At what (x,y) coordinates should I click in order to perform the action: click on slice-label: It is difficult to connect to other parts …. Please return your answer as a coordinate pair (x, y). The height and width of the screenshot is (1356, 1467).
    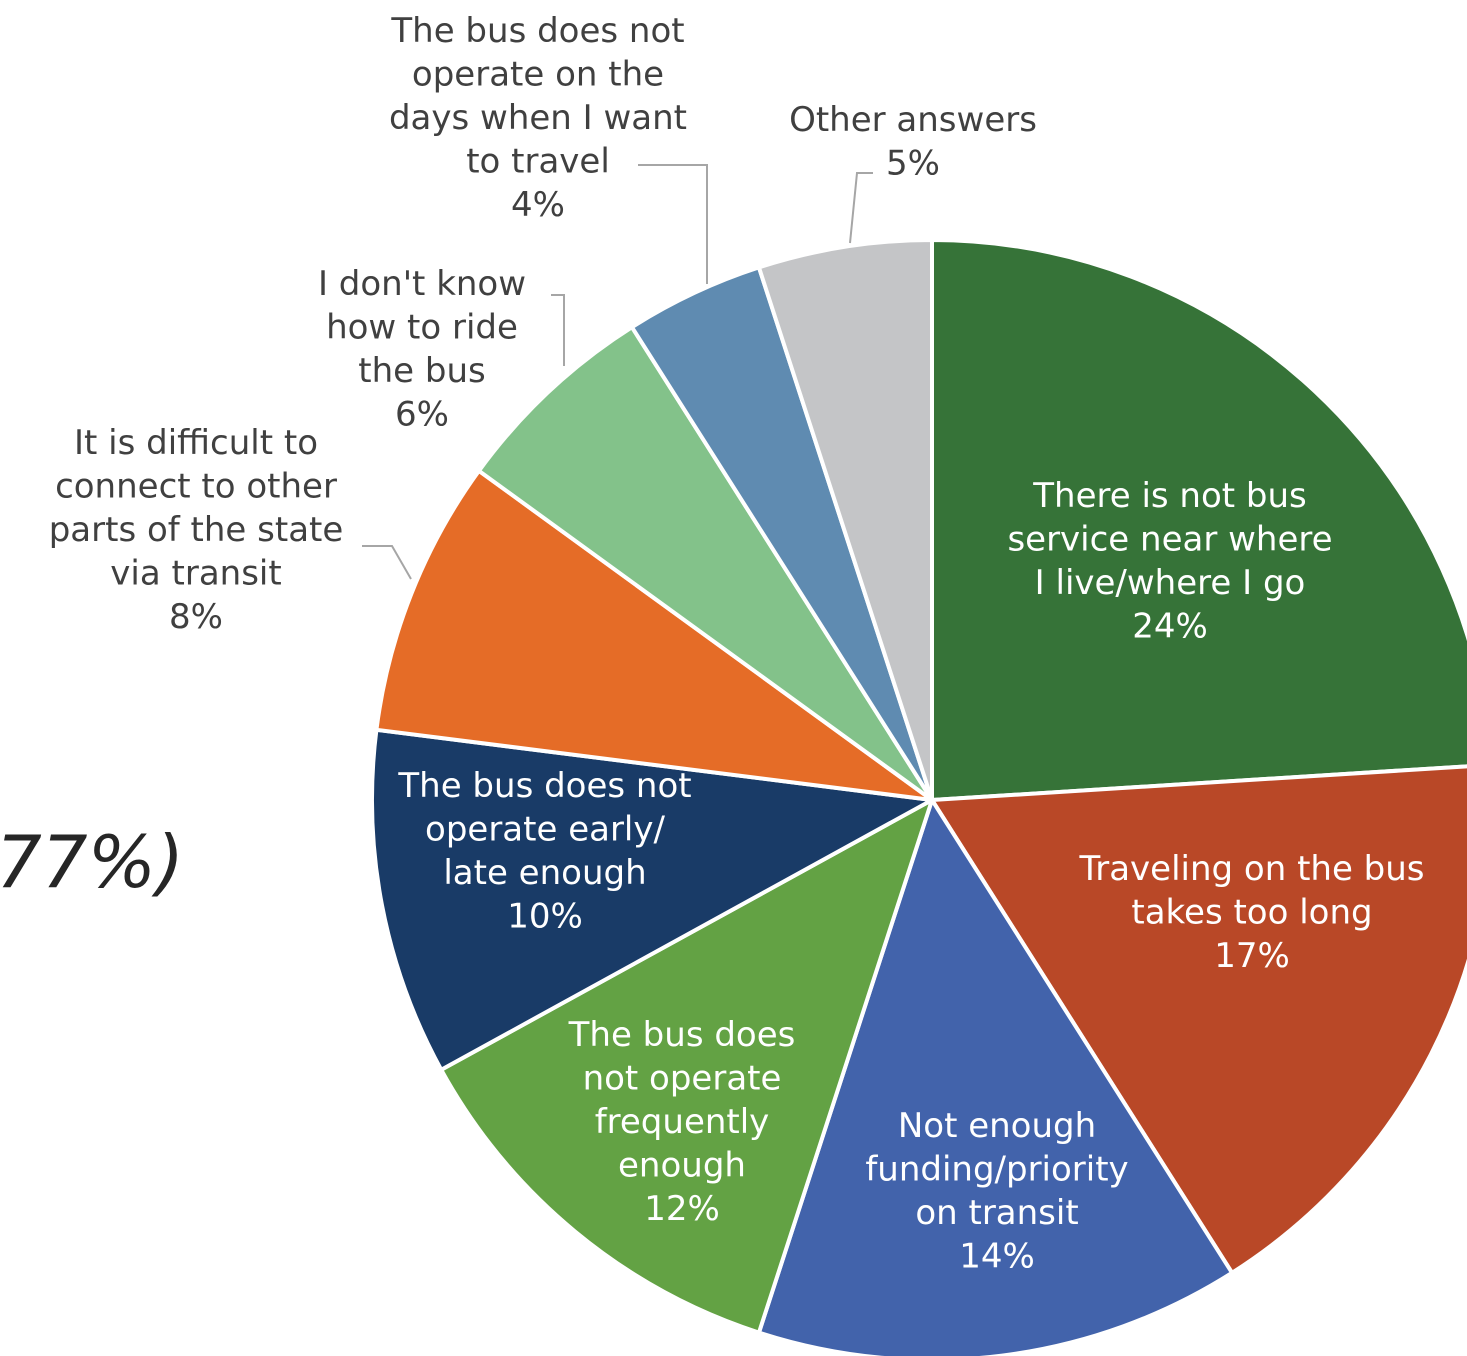
    Looking at the image, I should click on (196, 530).